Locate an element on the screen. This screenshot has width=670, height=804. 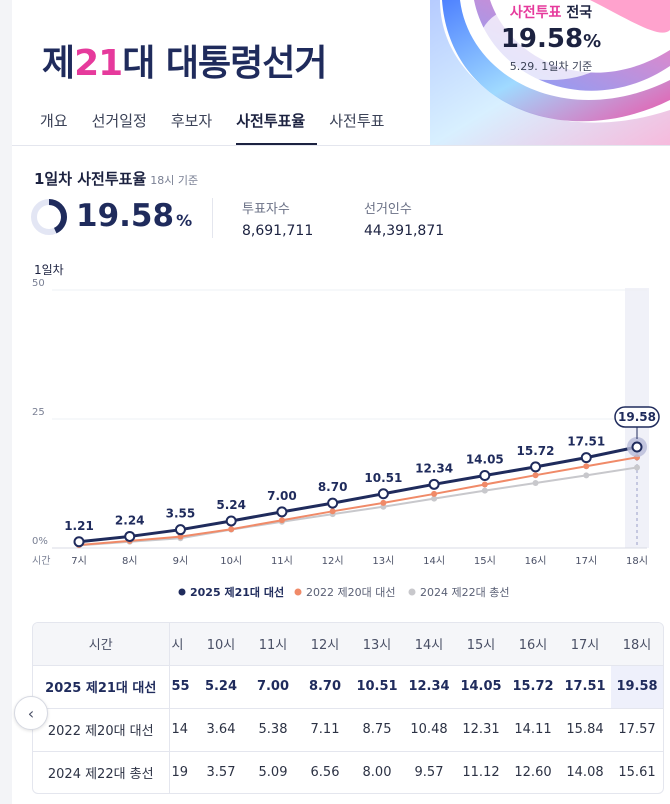
table-header-8: 18시 is located at coordinates (637, 644).